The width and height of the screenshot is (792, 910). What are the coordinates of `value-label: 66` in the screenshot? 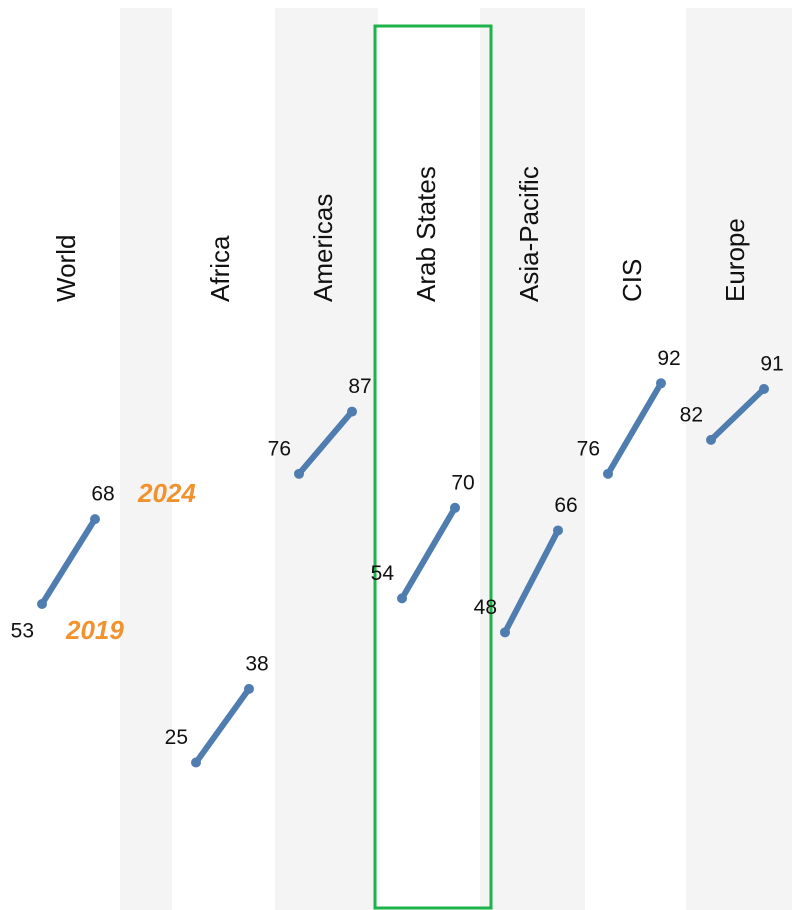 It's located at (565, 505).